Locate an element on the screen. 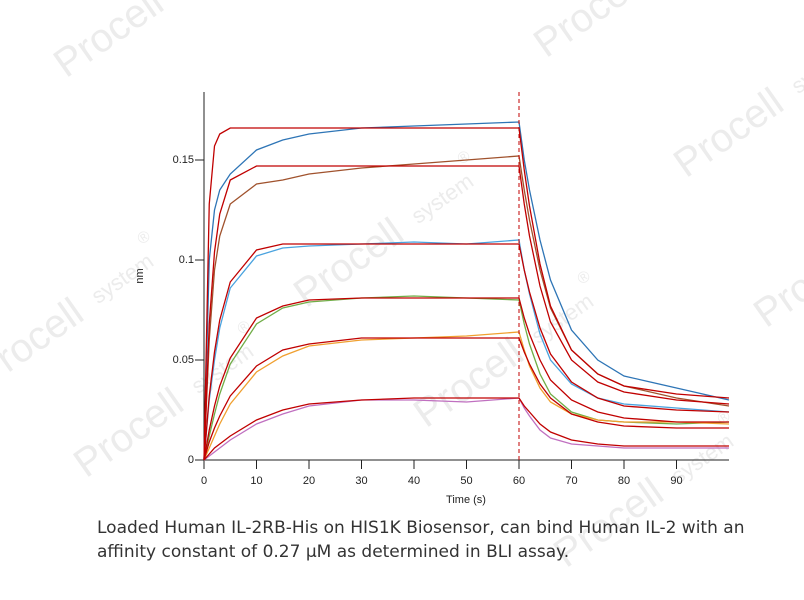  x-tick-label: 30 is located at coordinates (361, 481).